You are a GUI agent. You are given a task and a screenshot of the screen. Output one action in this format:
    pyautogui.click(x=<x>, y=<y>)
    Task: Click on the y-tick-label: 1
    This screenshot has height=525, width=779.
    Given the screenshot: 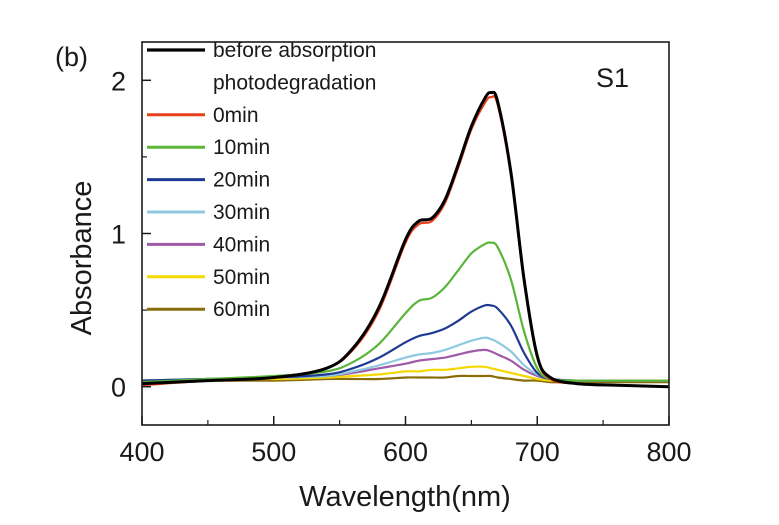 What is the action you would take?
    pyautogui.click(x=118, y=235)
    